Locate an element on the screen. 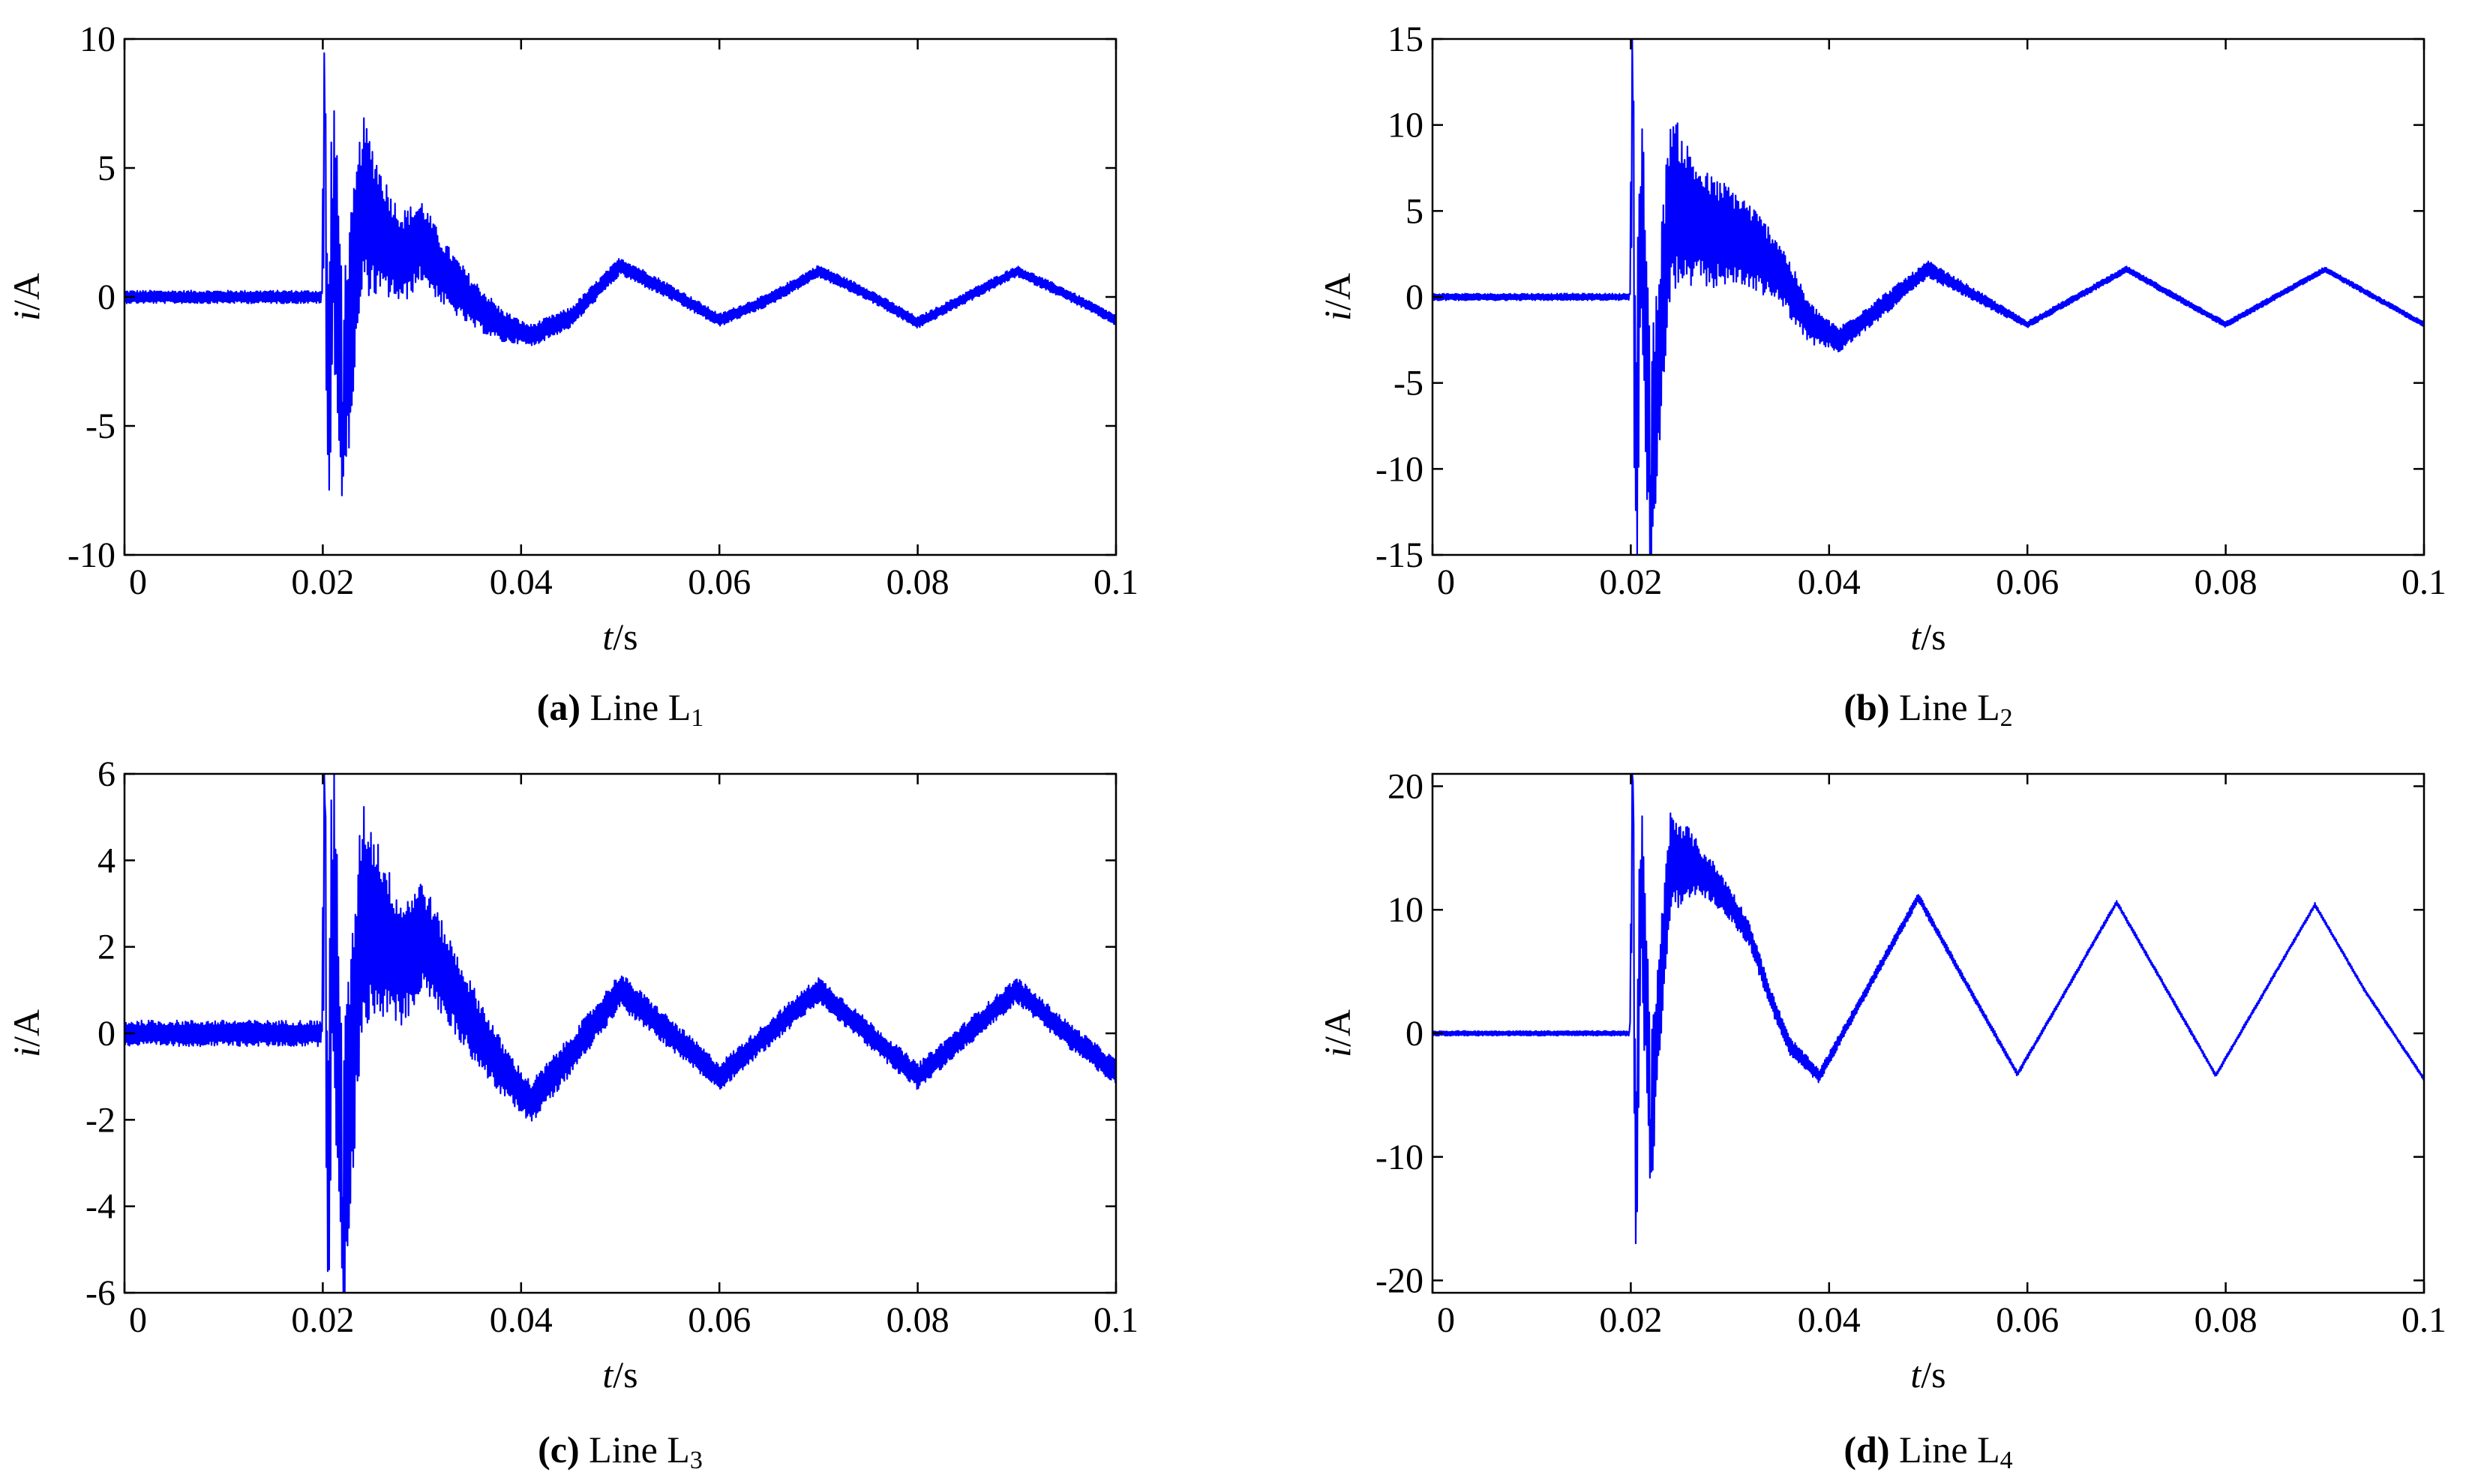  y-tick-label: 4 is located at coordinates (107, 860).